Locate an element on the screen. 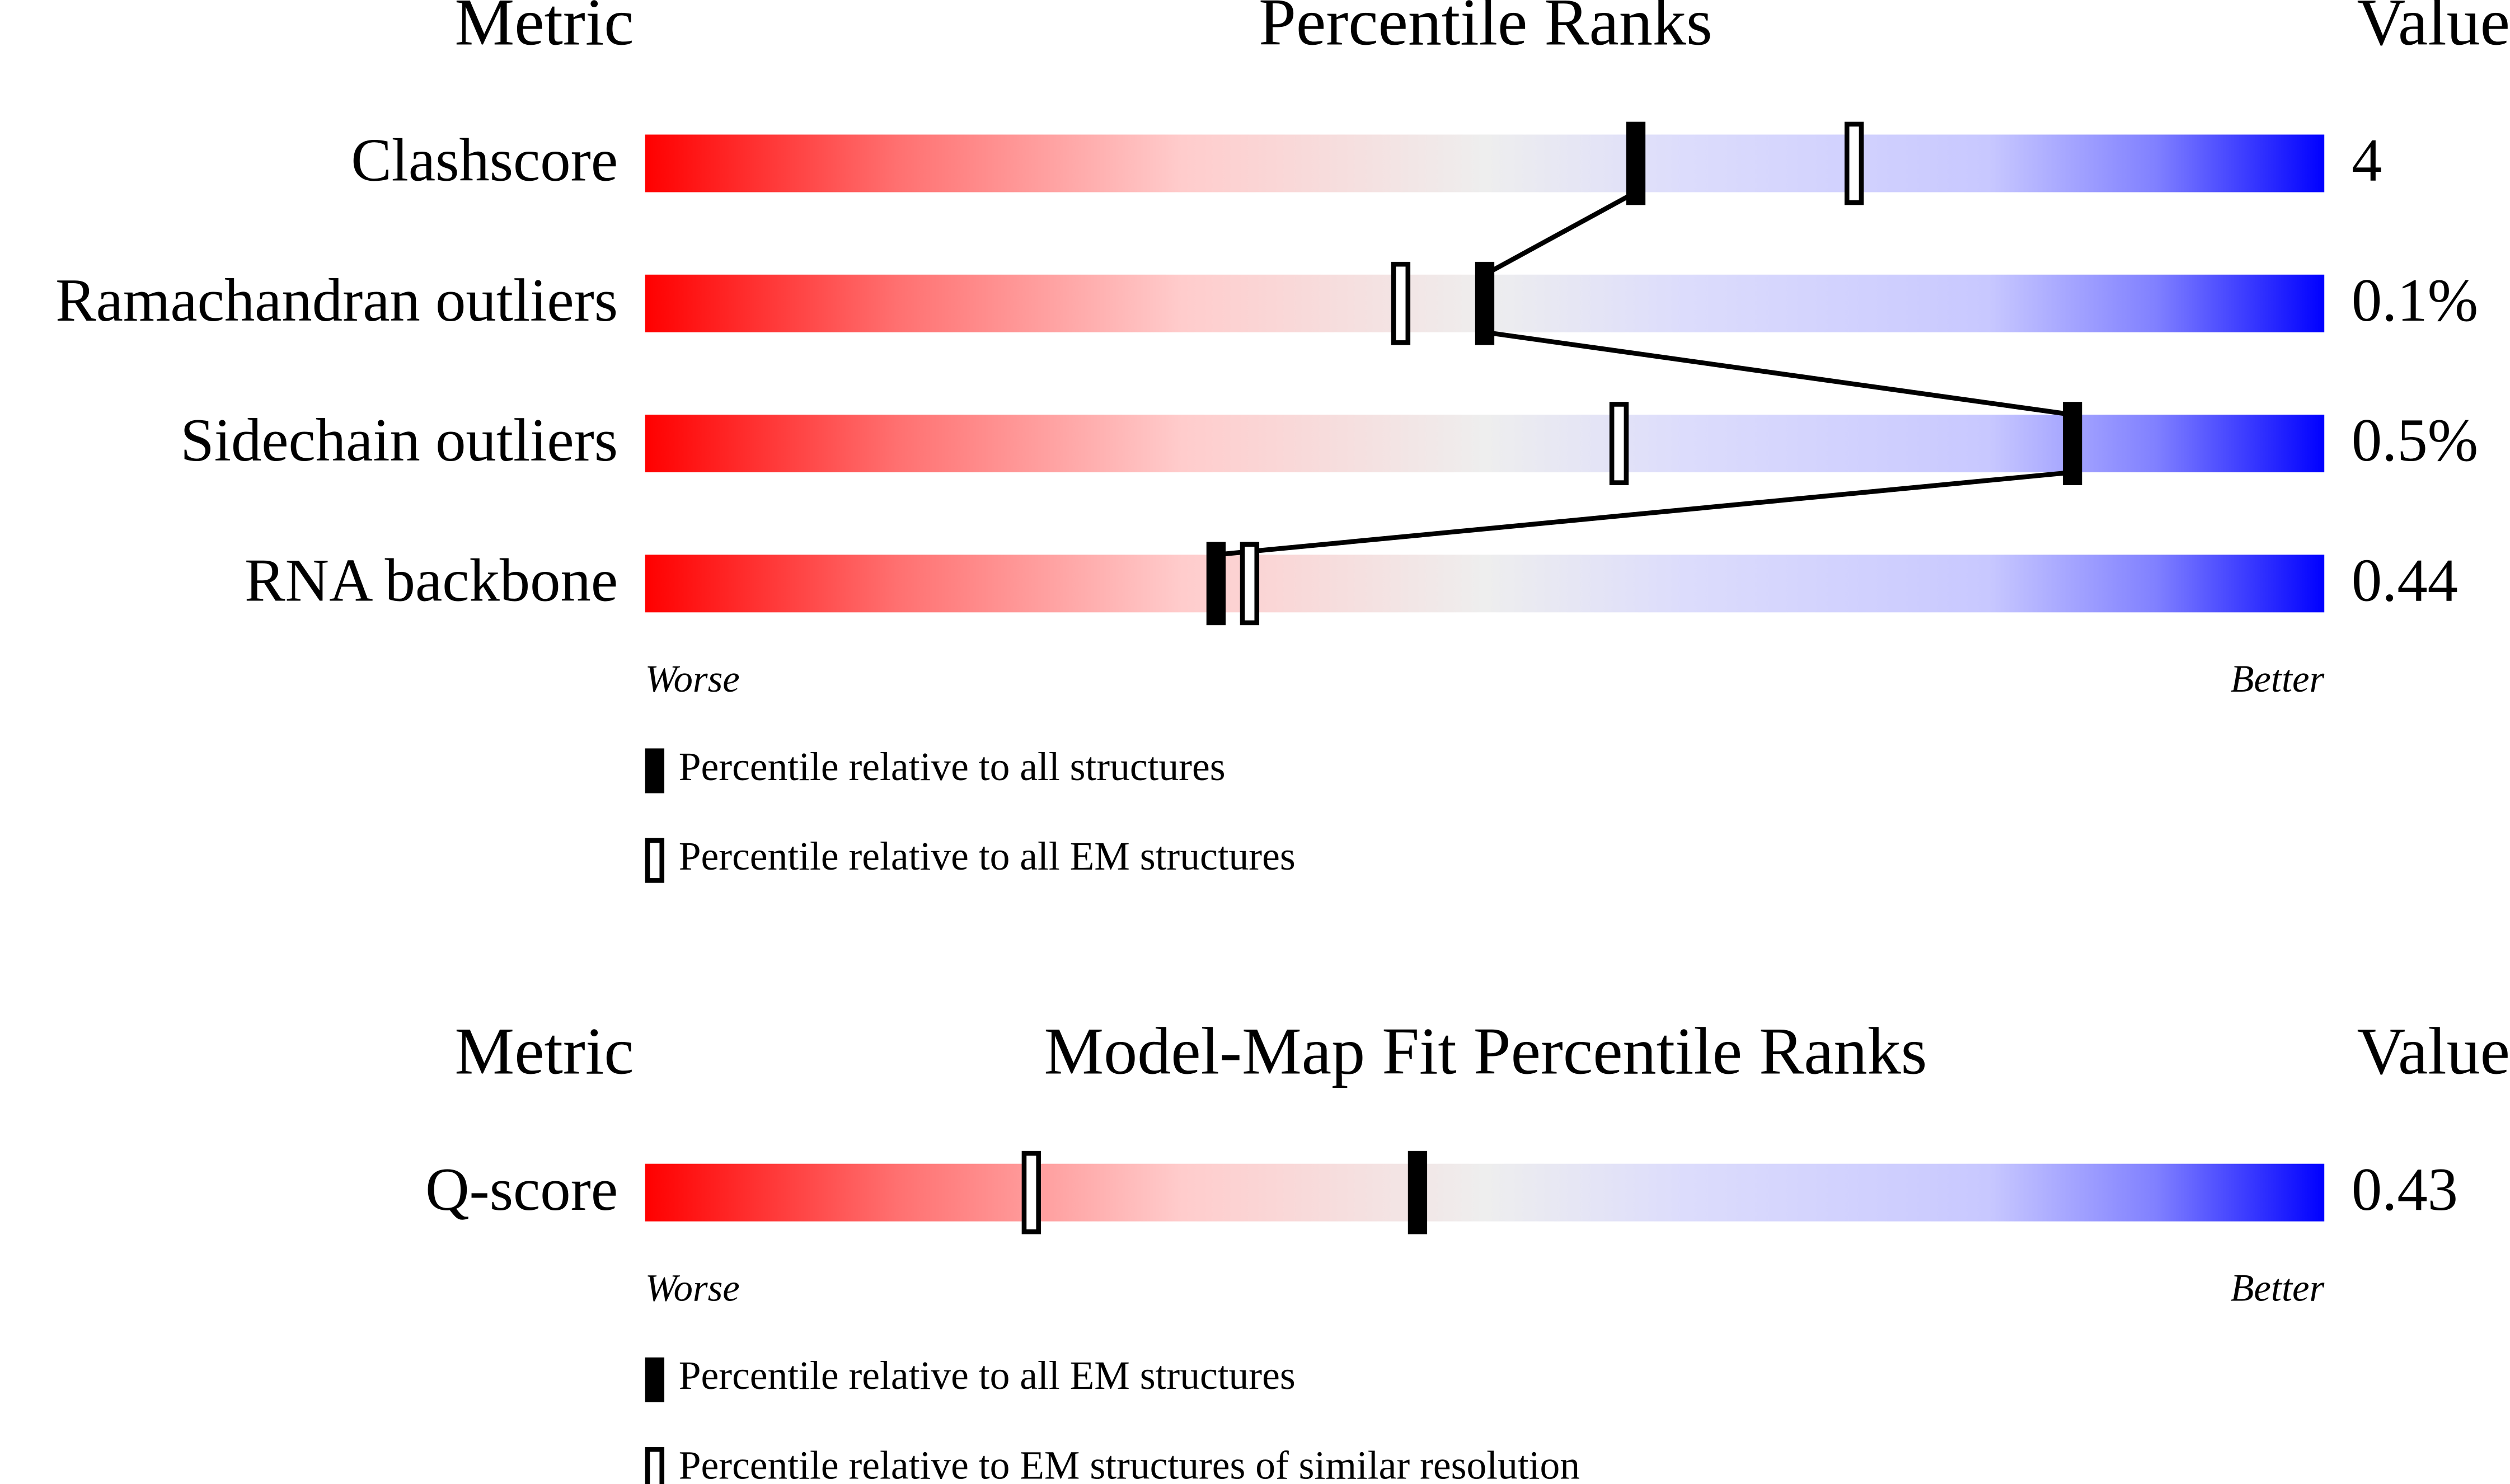 The image size is (2510, 1484). legend-filled-text: Percentile relative to all EM structures is located at coordinates (988, 1376).